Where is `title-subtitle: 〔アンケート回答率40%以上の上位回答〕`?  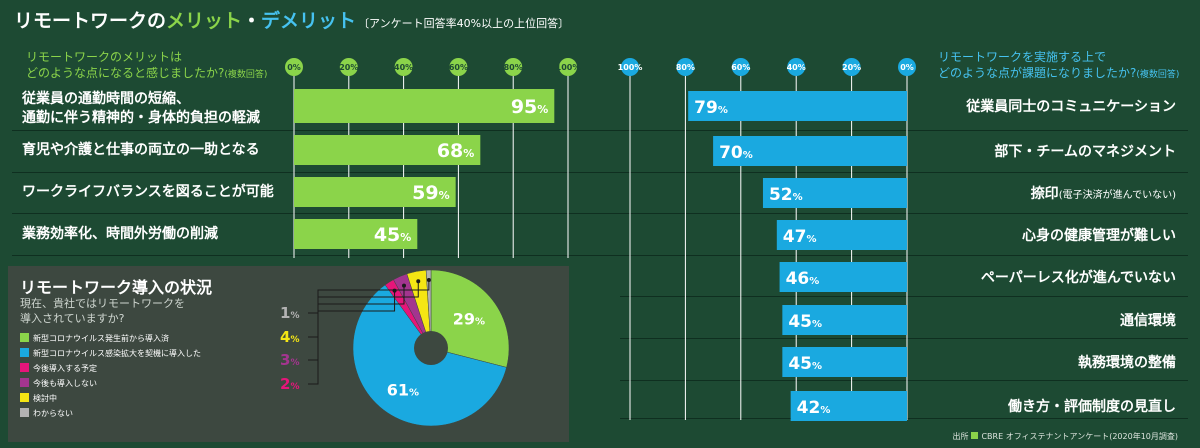
title-subtitle: 〔アンケート回答率40%以上の上位回答〕 is located at coordinates (464, 23).